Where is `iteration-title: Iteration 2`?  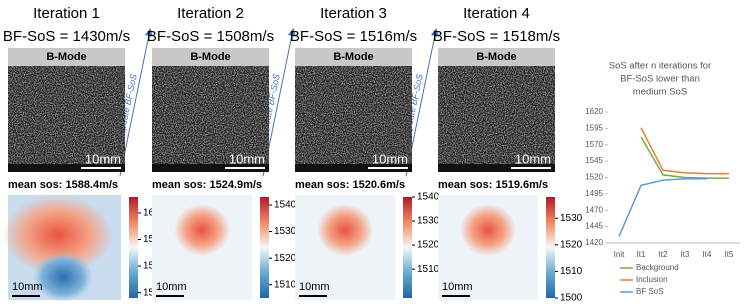
iteration-title: Iteration 2 is located at coordinates (210, 13).